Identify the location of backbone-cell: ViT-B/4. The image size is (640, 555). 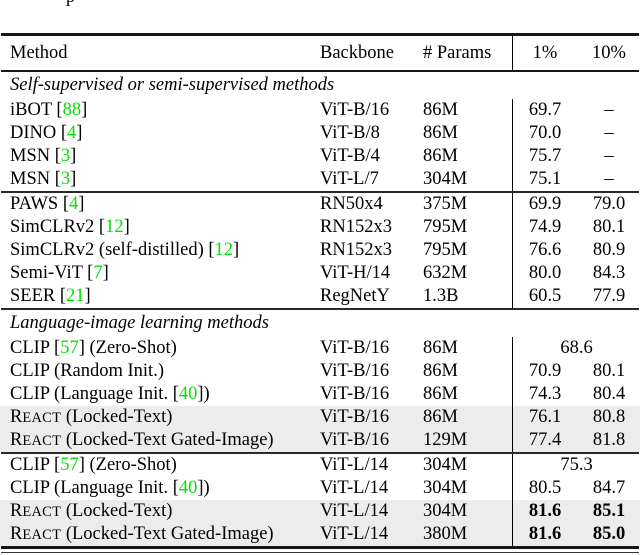
(350, 156).